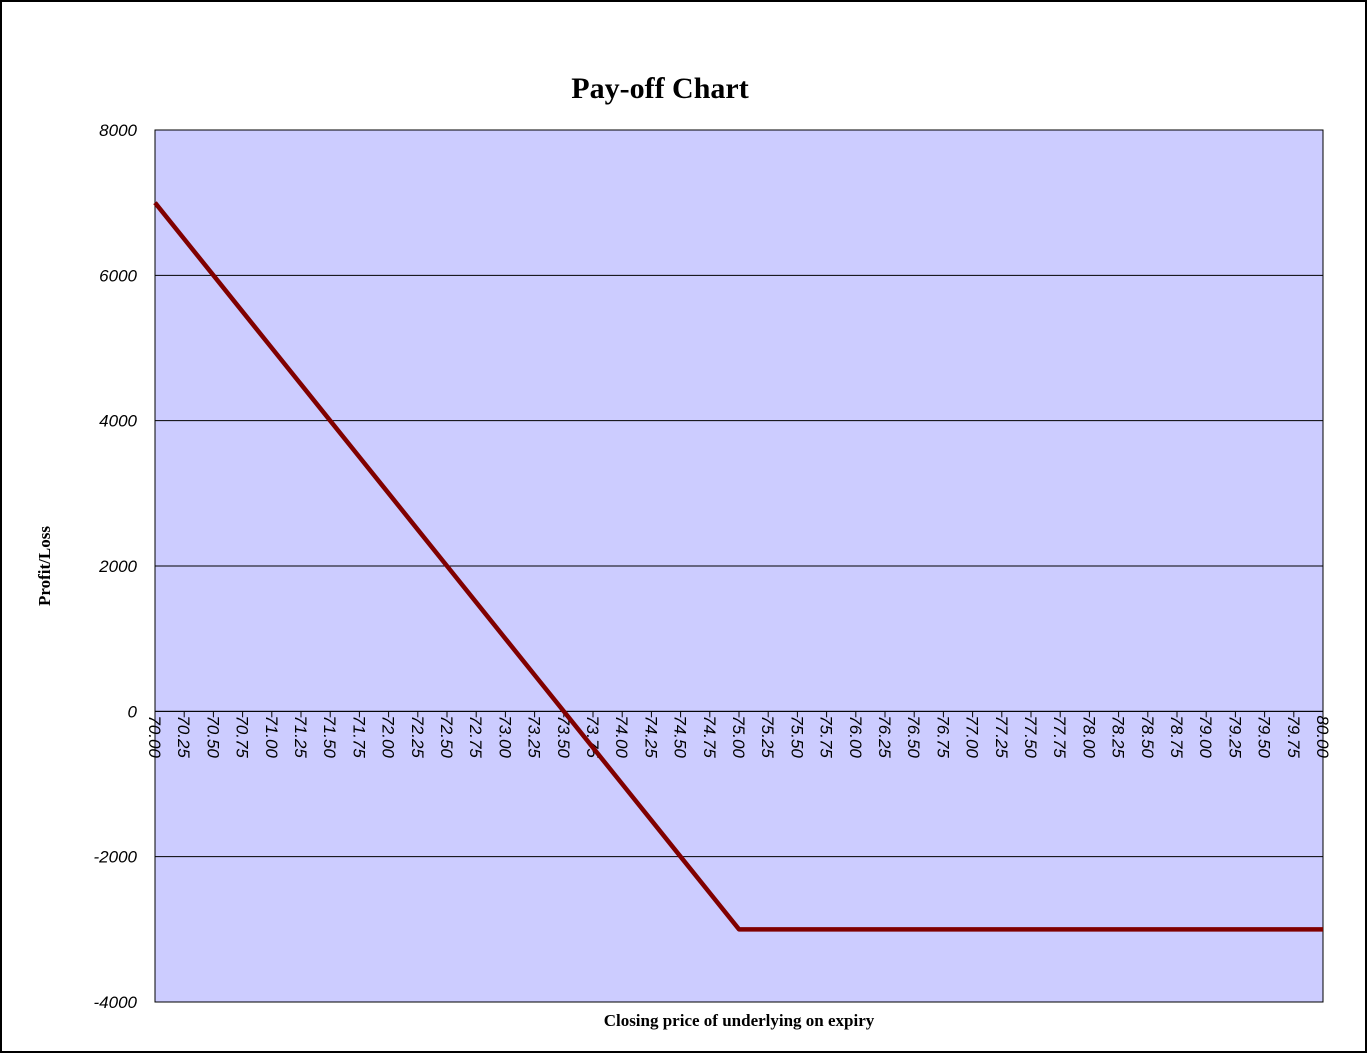 The image size is (1367, 1053). What do you see at coordinates (1147, 736) in the screenshot?
I see `x-tick-label: 78.50` at bounding box center [1147, 736].